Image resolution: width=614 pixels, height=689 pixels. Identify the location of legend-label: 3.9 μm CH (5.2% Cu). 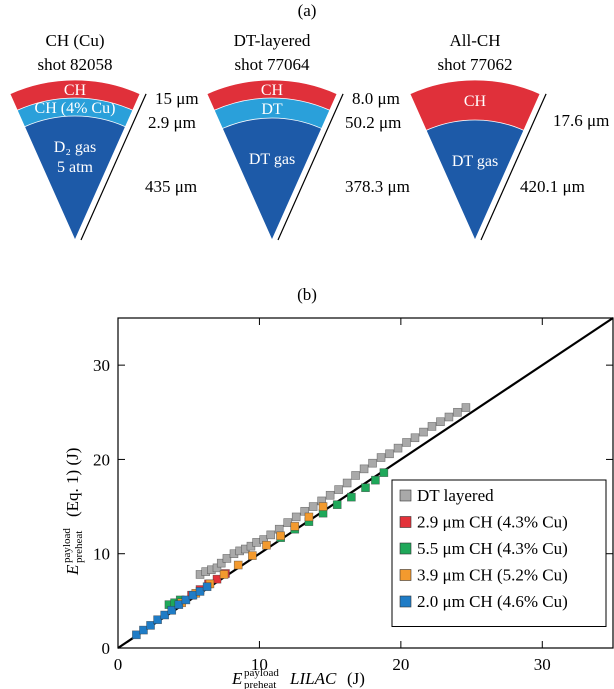
(492, 575).